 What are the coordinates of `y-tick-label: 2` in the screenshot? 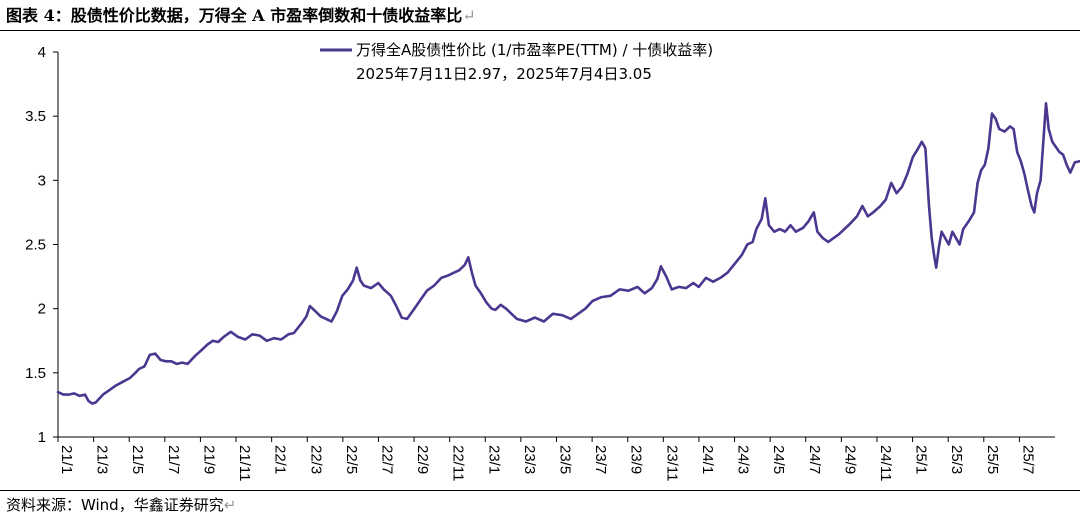 It's located at (42, 309).